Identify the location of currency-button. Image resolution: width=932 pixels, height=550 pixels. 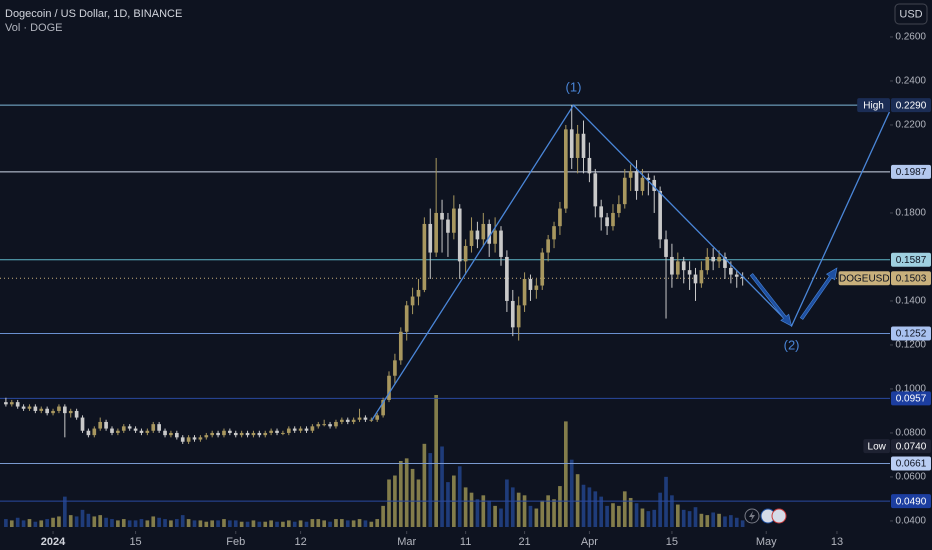
(911, 14).